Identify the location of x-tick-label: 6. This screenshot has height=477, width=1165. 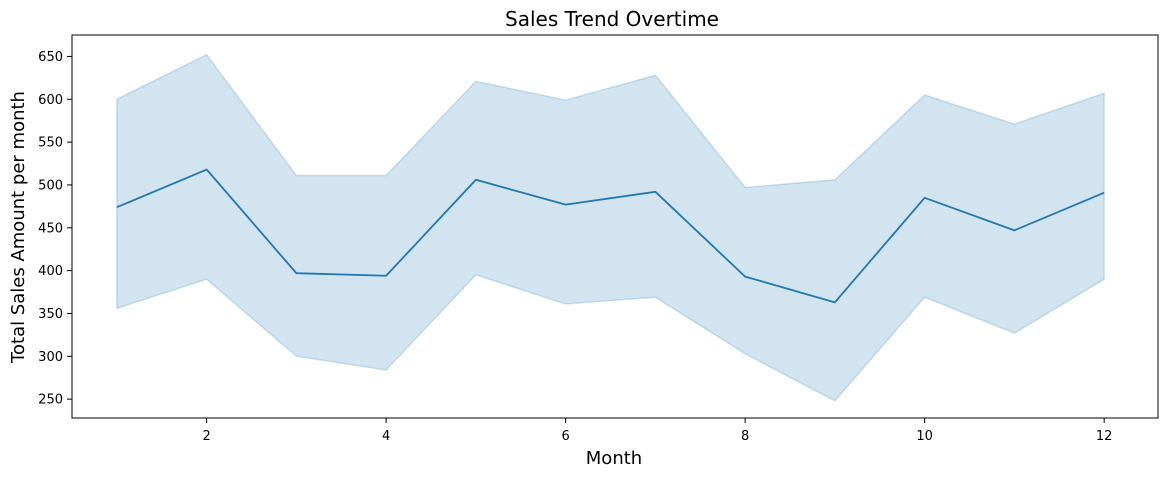
(565, 436).